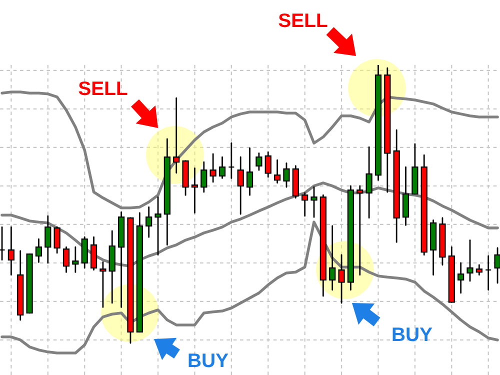  What do you see at coordinates (412, 335) in the screenshot?
I see `annotation: BUY` at bounding box center [412, 335].